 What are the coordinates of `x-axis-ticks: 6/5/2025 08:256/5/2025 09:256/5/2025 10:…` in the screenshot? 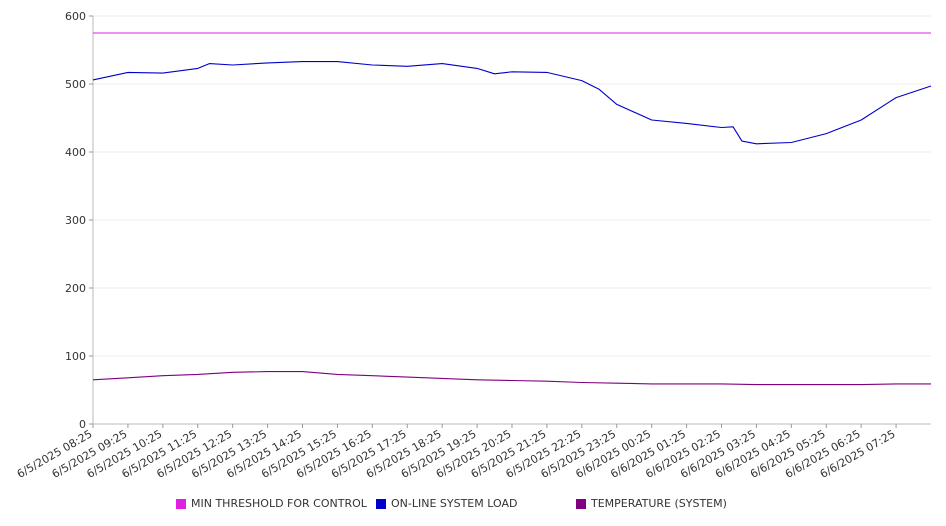 It's located at (456, 452).